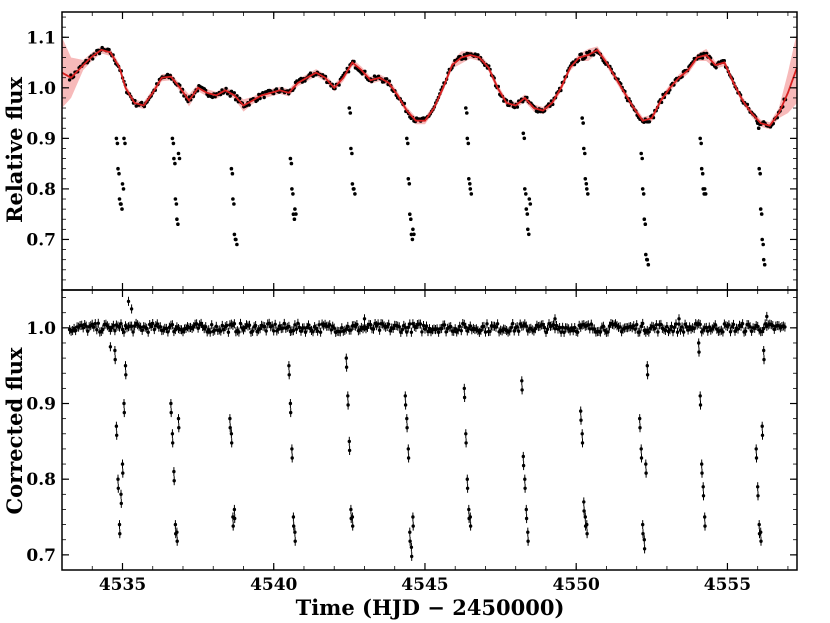 This screenshot has height=623, width=830. I want to click on top-y-axis-label: Relative flux, so click(14, 150).